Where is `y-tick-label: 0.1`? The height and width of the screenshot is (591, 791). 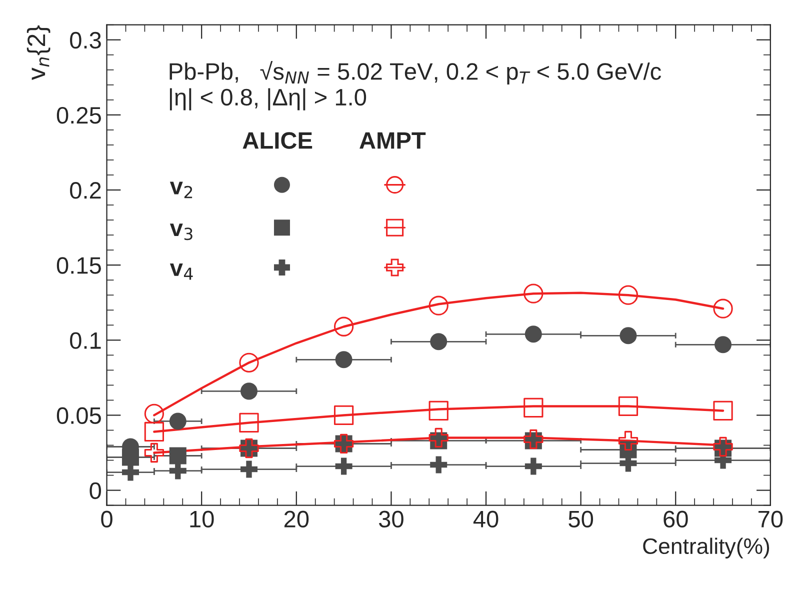
y-tick-label: 0.1 is located at coordinates (85, 340).